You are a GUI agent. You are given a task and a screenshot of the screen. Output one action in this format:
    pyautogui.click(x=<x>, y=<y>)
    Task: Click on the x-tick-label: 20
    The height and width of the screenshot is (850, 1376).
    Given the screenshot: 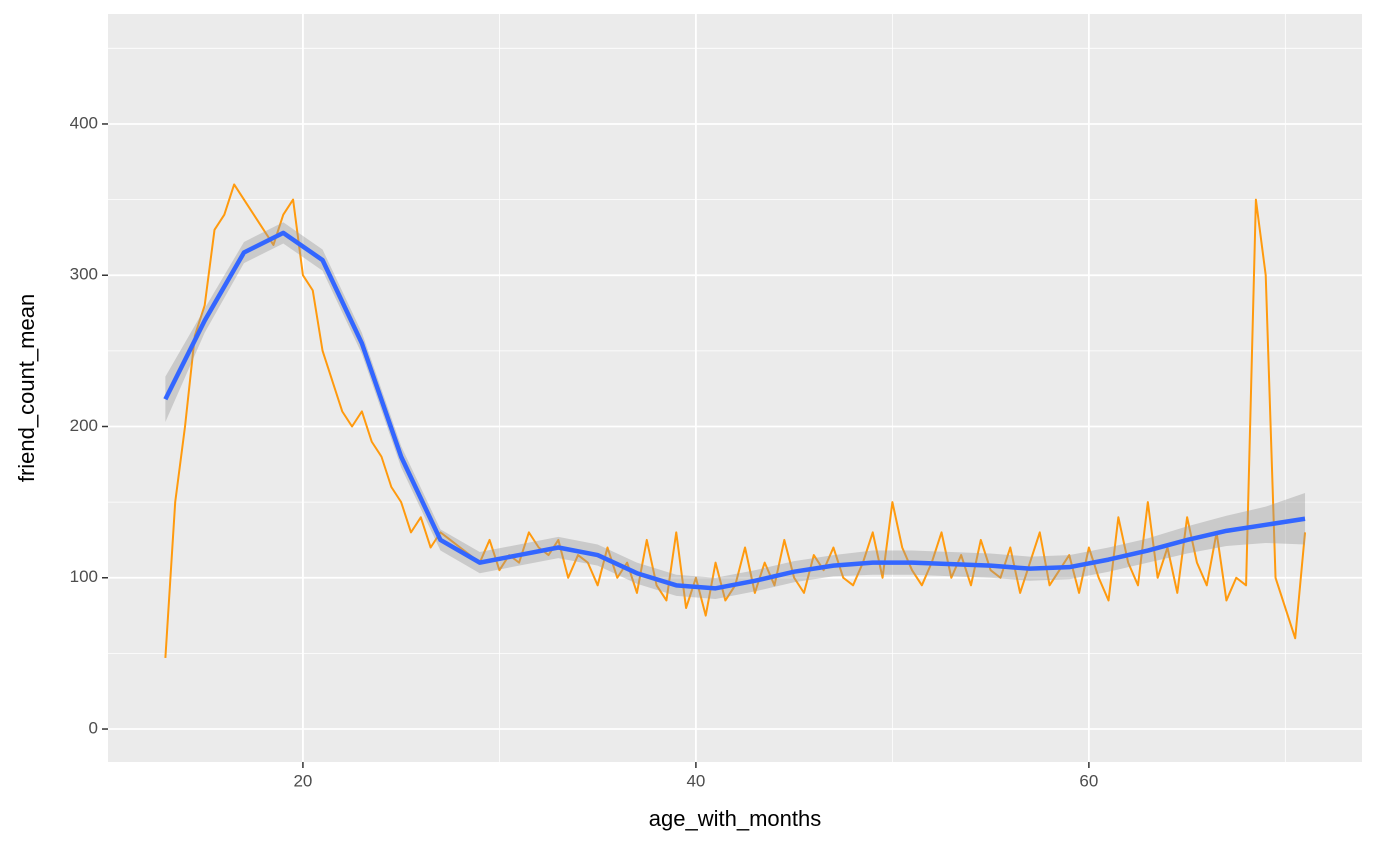 What is the action you would take?
    pyautogui.click(x=302, y=780)
    